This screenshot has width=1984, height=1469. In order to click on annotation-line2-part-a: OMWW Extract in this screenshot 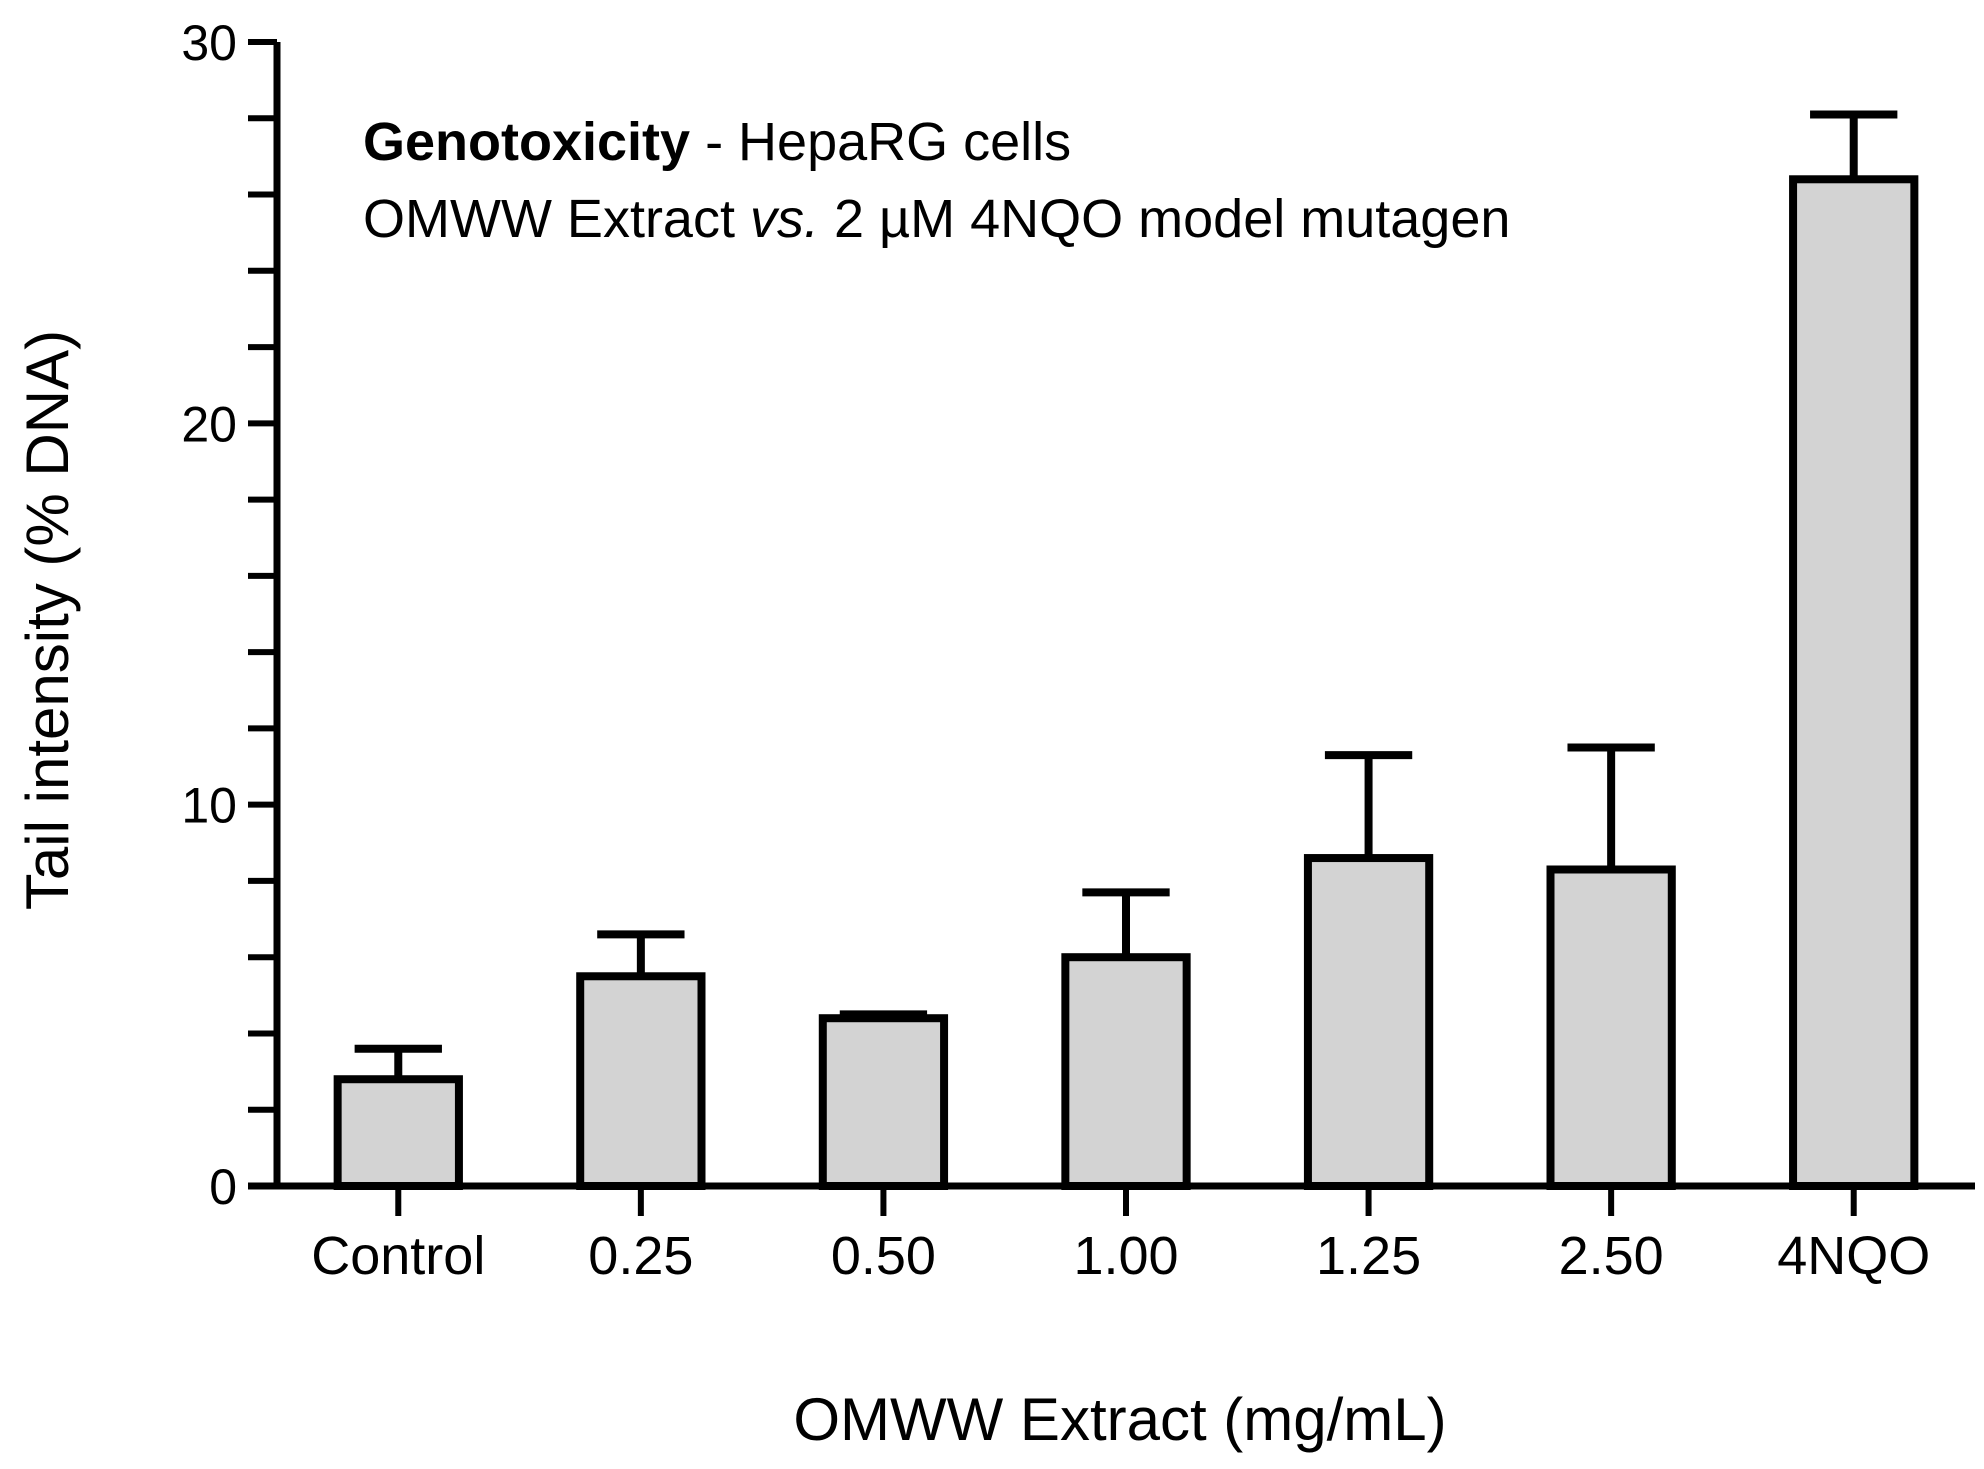, I will do `click(556, 219)`.